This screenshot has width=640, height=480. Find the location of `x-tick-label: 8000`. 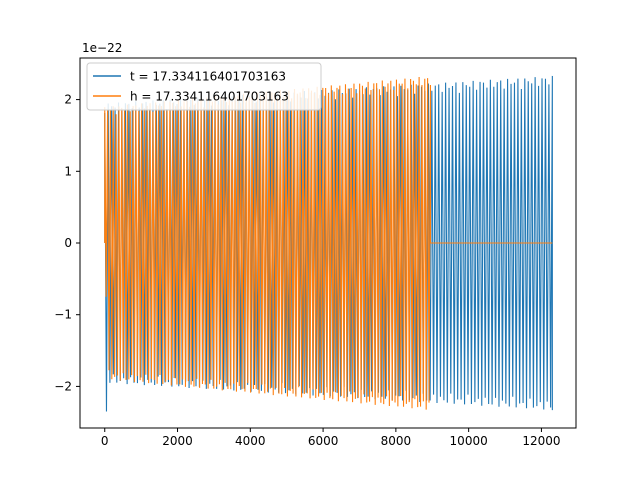

x-tick-label: 8000 is located at coordinates (396, 441).